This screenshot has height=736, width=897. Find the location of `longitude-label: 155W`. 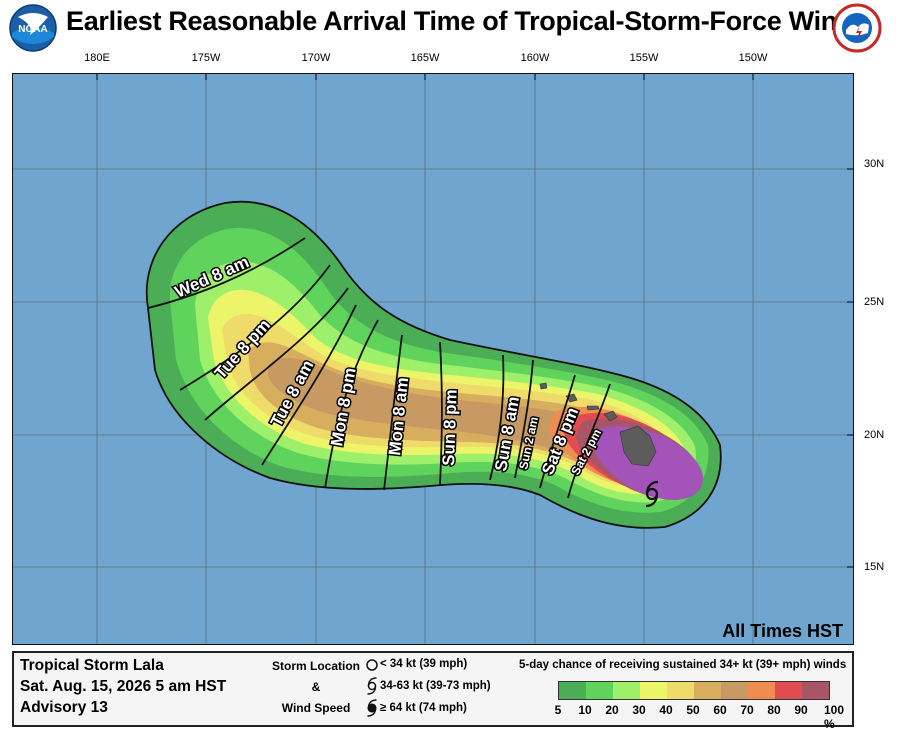

longitude-label: 155W is located at coordinates (644, 58).